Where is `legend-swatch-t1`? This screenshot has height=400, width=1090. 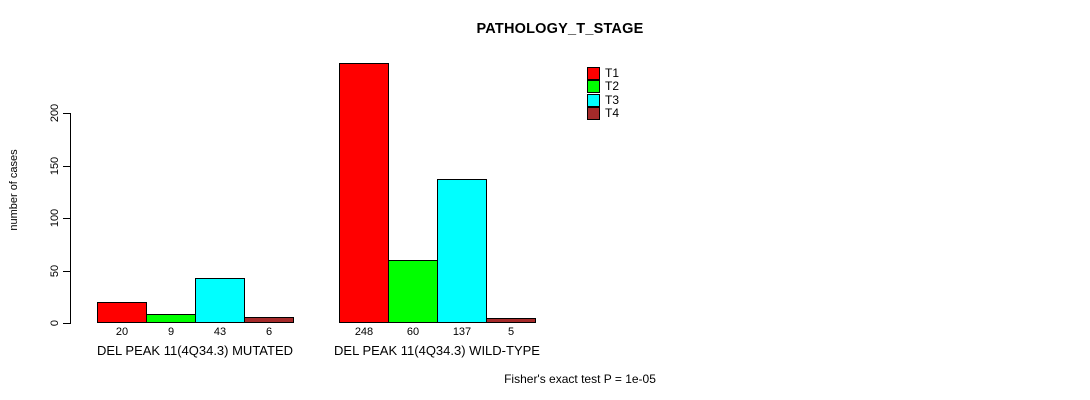 legend-swatch-t1 is located at coordinates (593, 73).